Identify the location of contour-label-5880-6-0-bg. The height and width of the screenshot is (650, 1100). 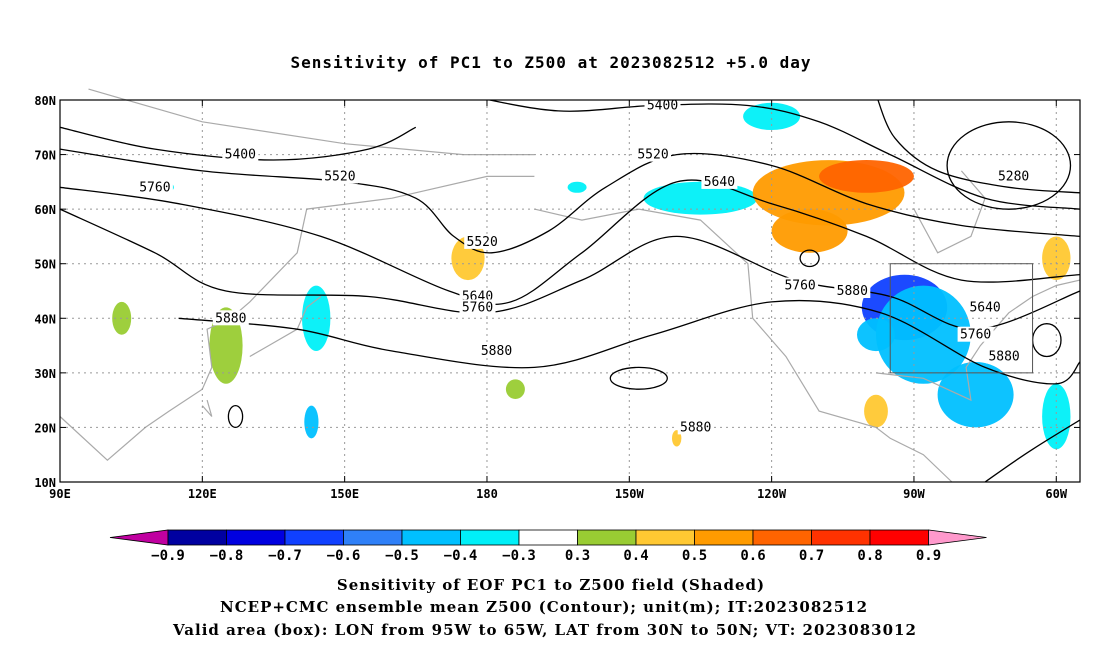
(230, 318).